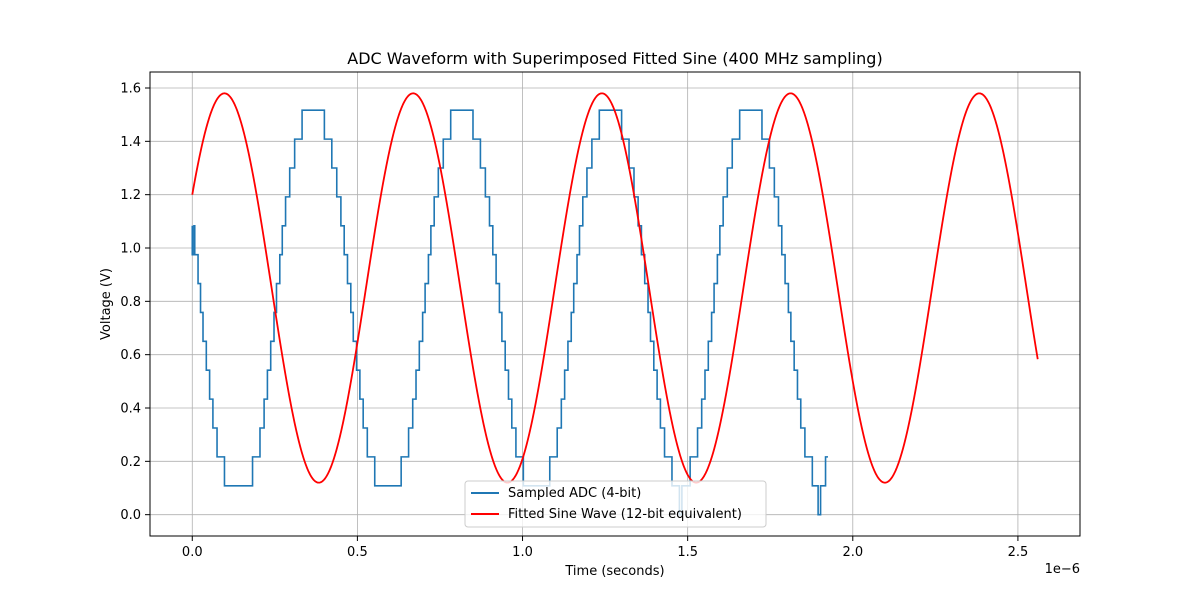 The width and height of the screenshot is (1200, 600). I want to click on y-tick-label: 1.2, so click(130, 195).